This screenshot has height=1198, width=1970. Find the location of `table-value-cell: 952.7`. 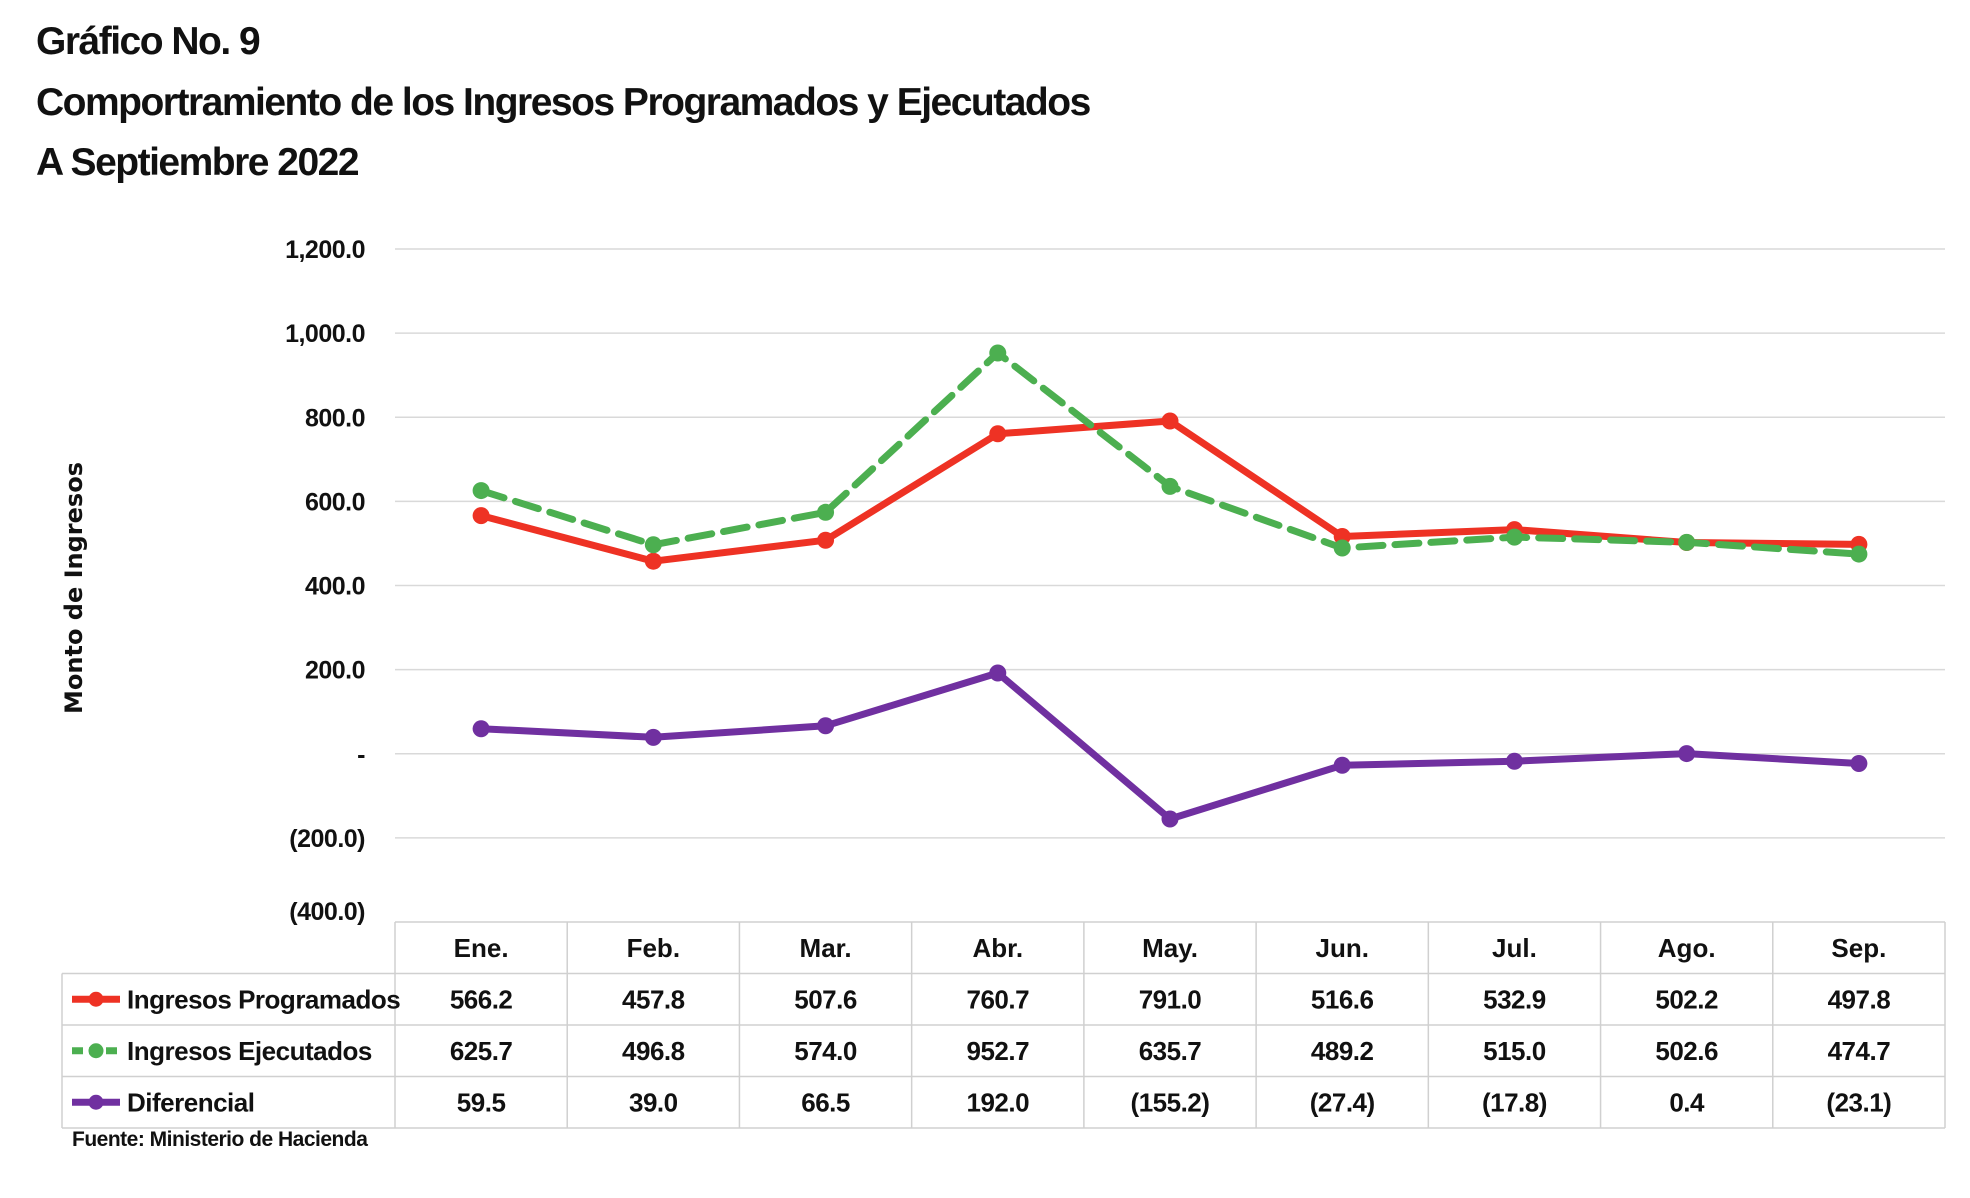

table-value-cell: 952.7 is located at coordinates (997, 1051).